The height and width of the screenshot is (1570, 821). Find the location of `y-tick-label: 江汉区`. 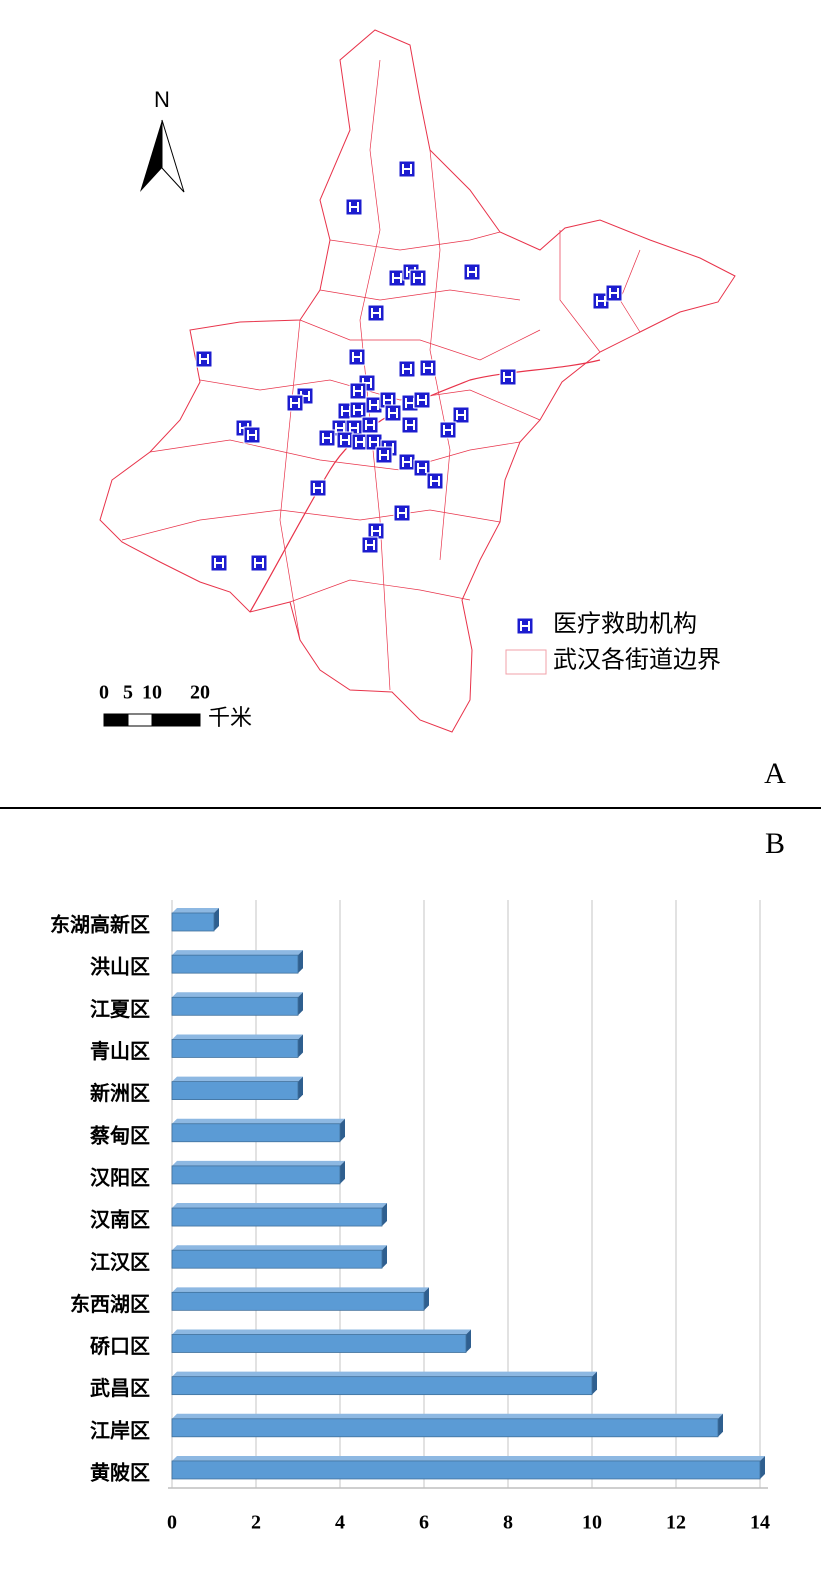

y-tick-label: 江汉区 is located at coordinates (120, 1262).